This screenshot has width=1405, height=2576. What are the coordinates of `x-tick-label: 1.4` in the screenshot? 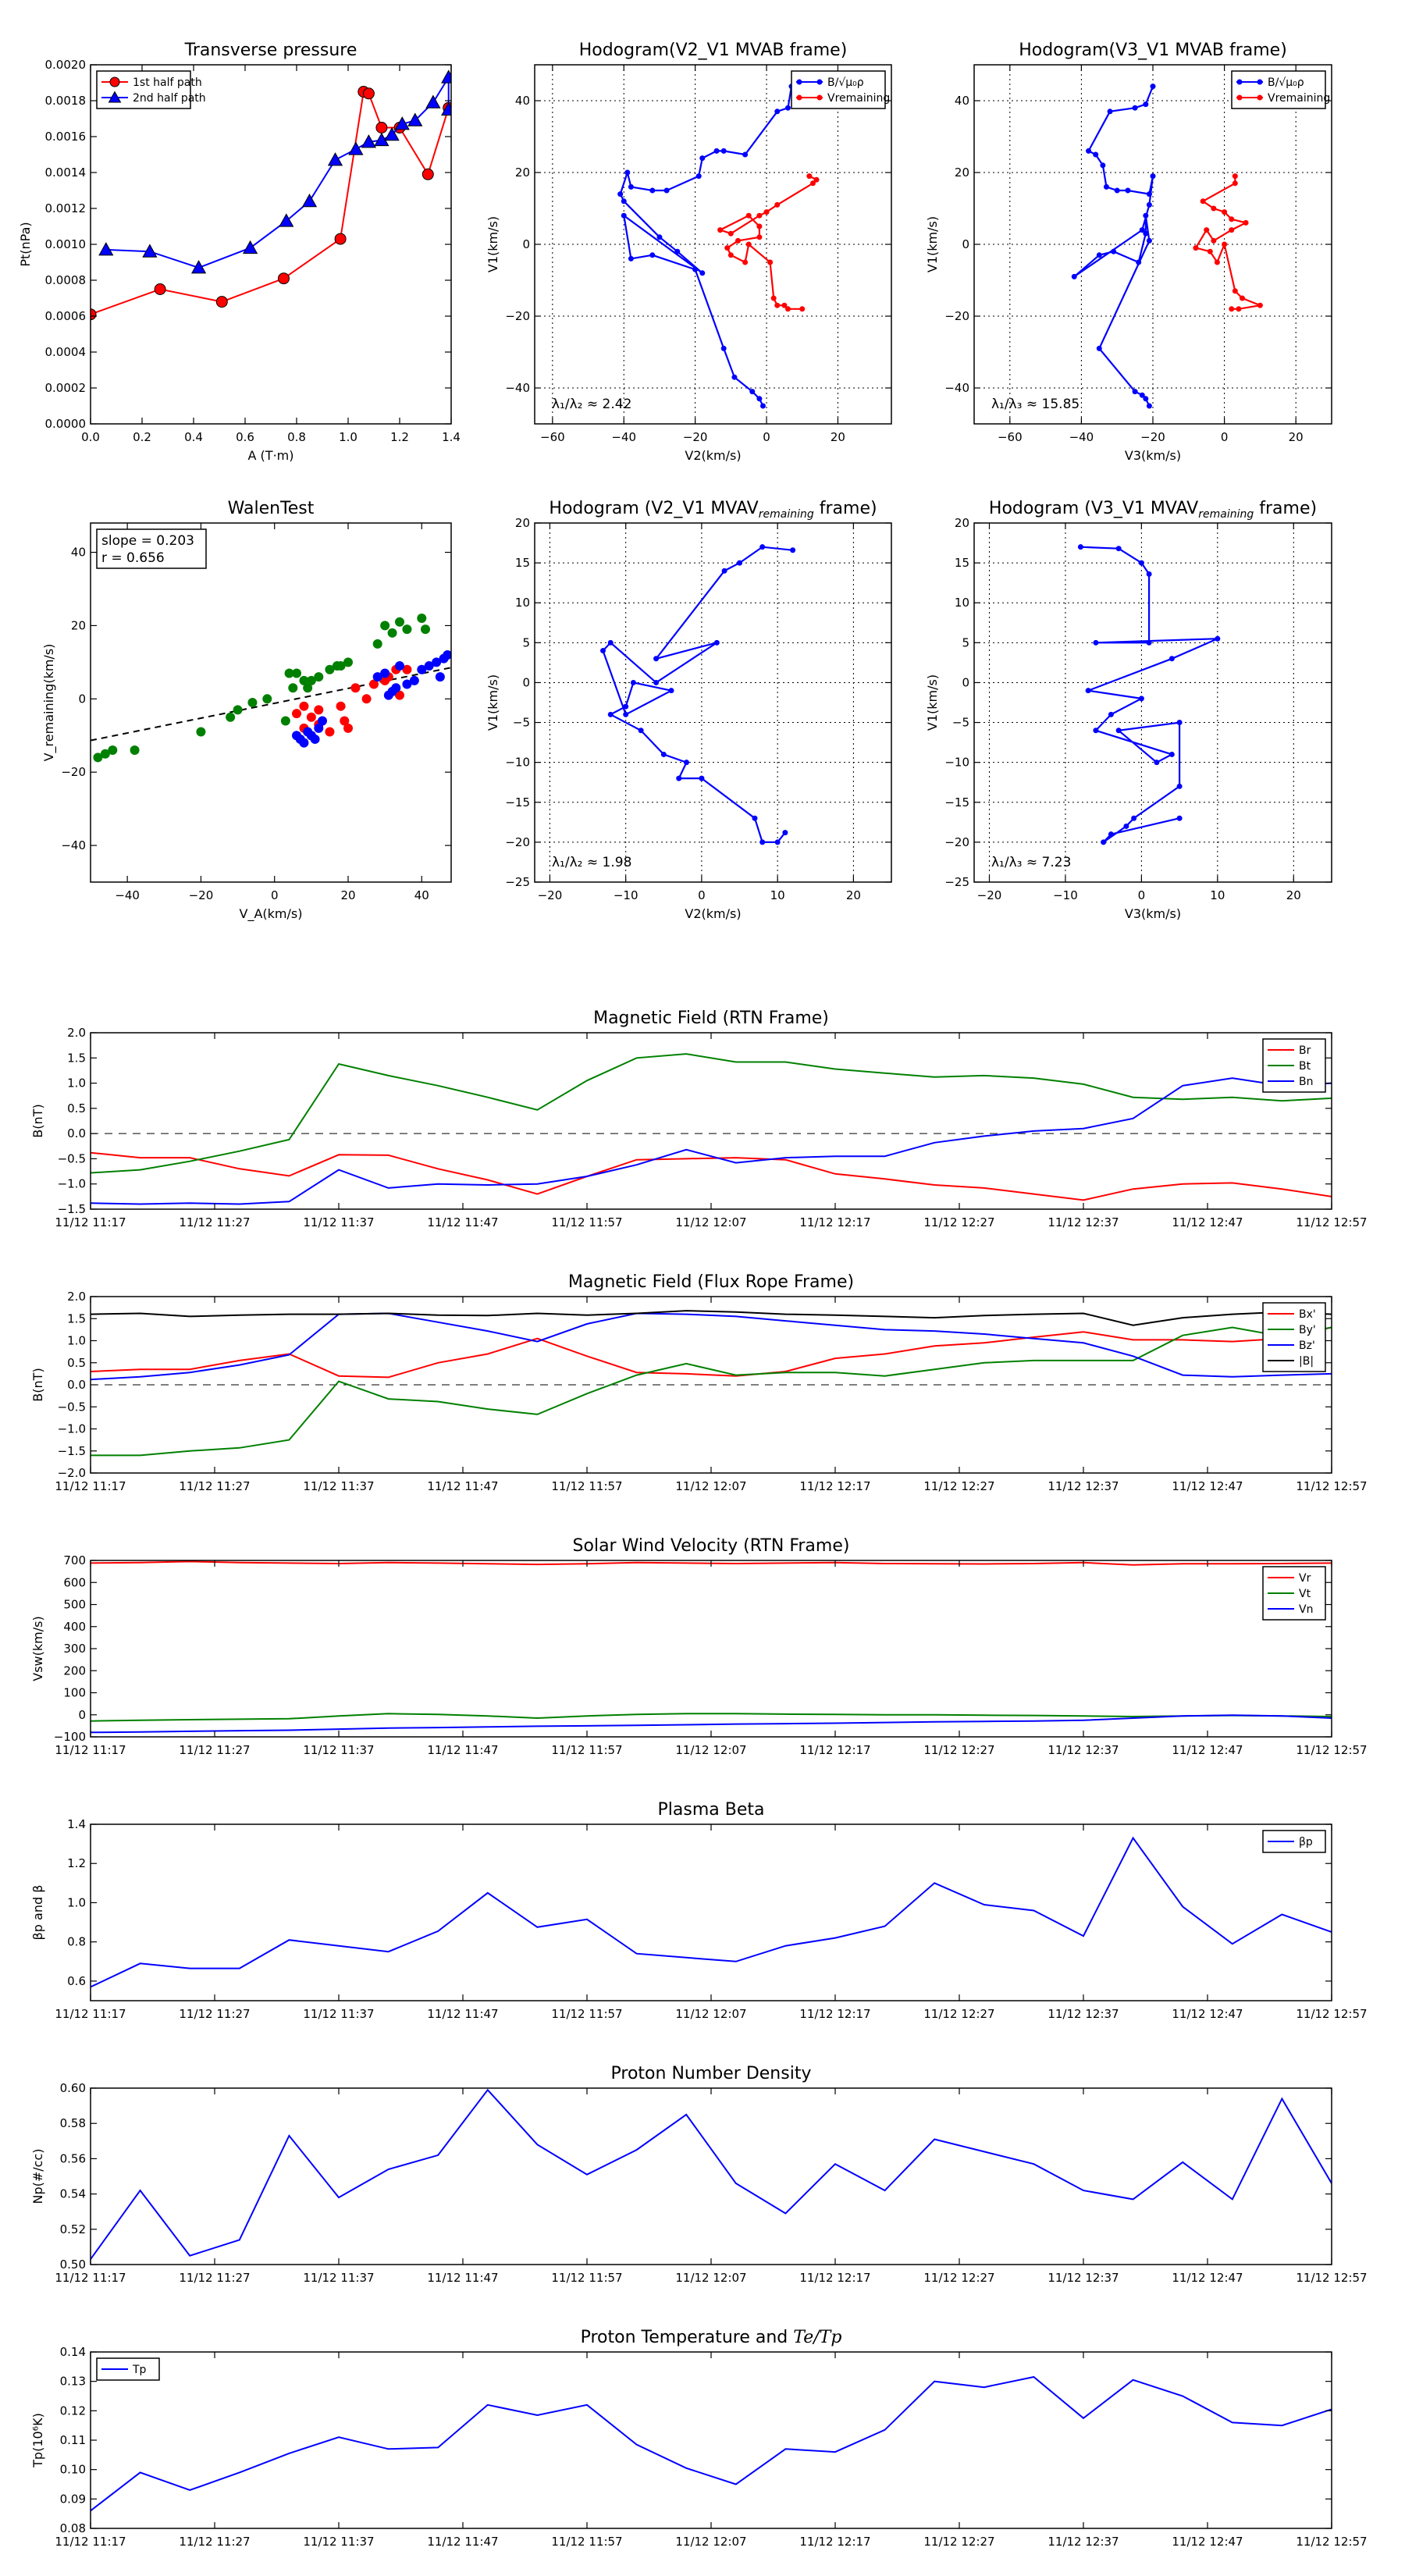 It's located at (451, 437).